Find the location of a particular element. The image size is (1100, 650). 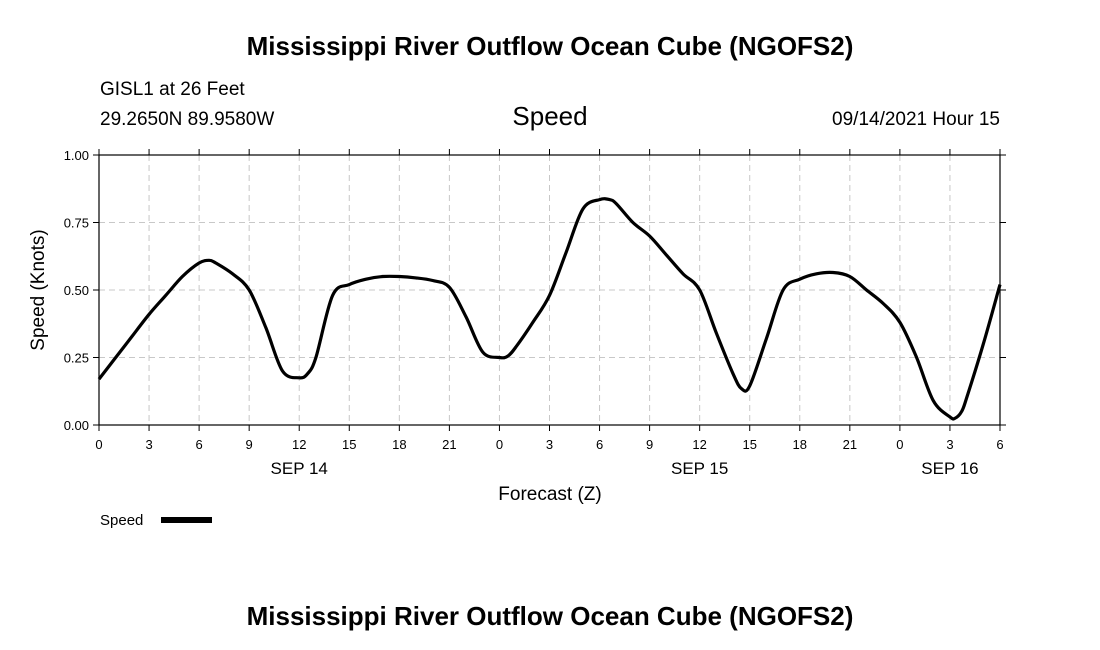

date-label: SEP 14 is located at coordinates (299, 468).